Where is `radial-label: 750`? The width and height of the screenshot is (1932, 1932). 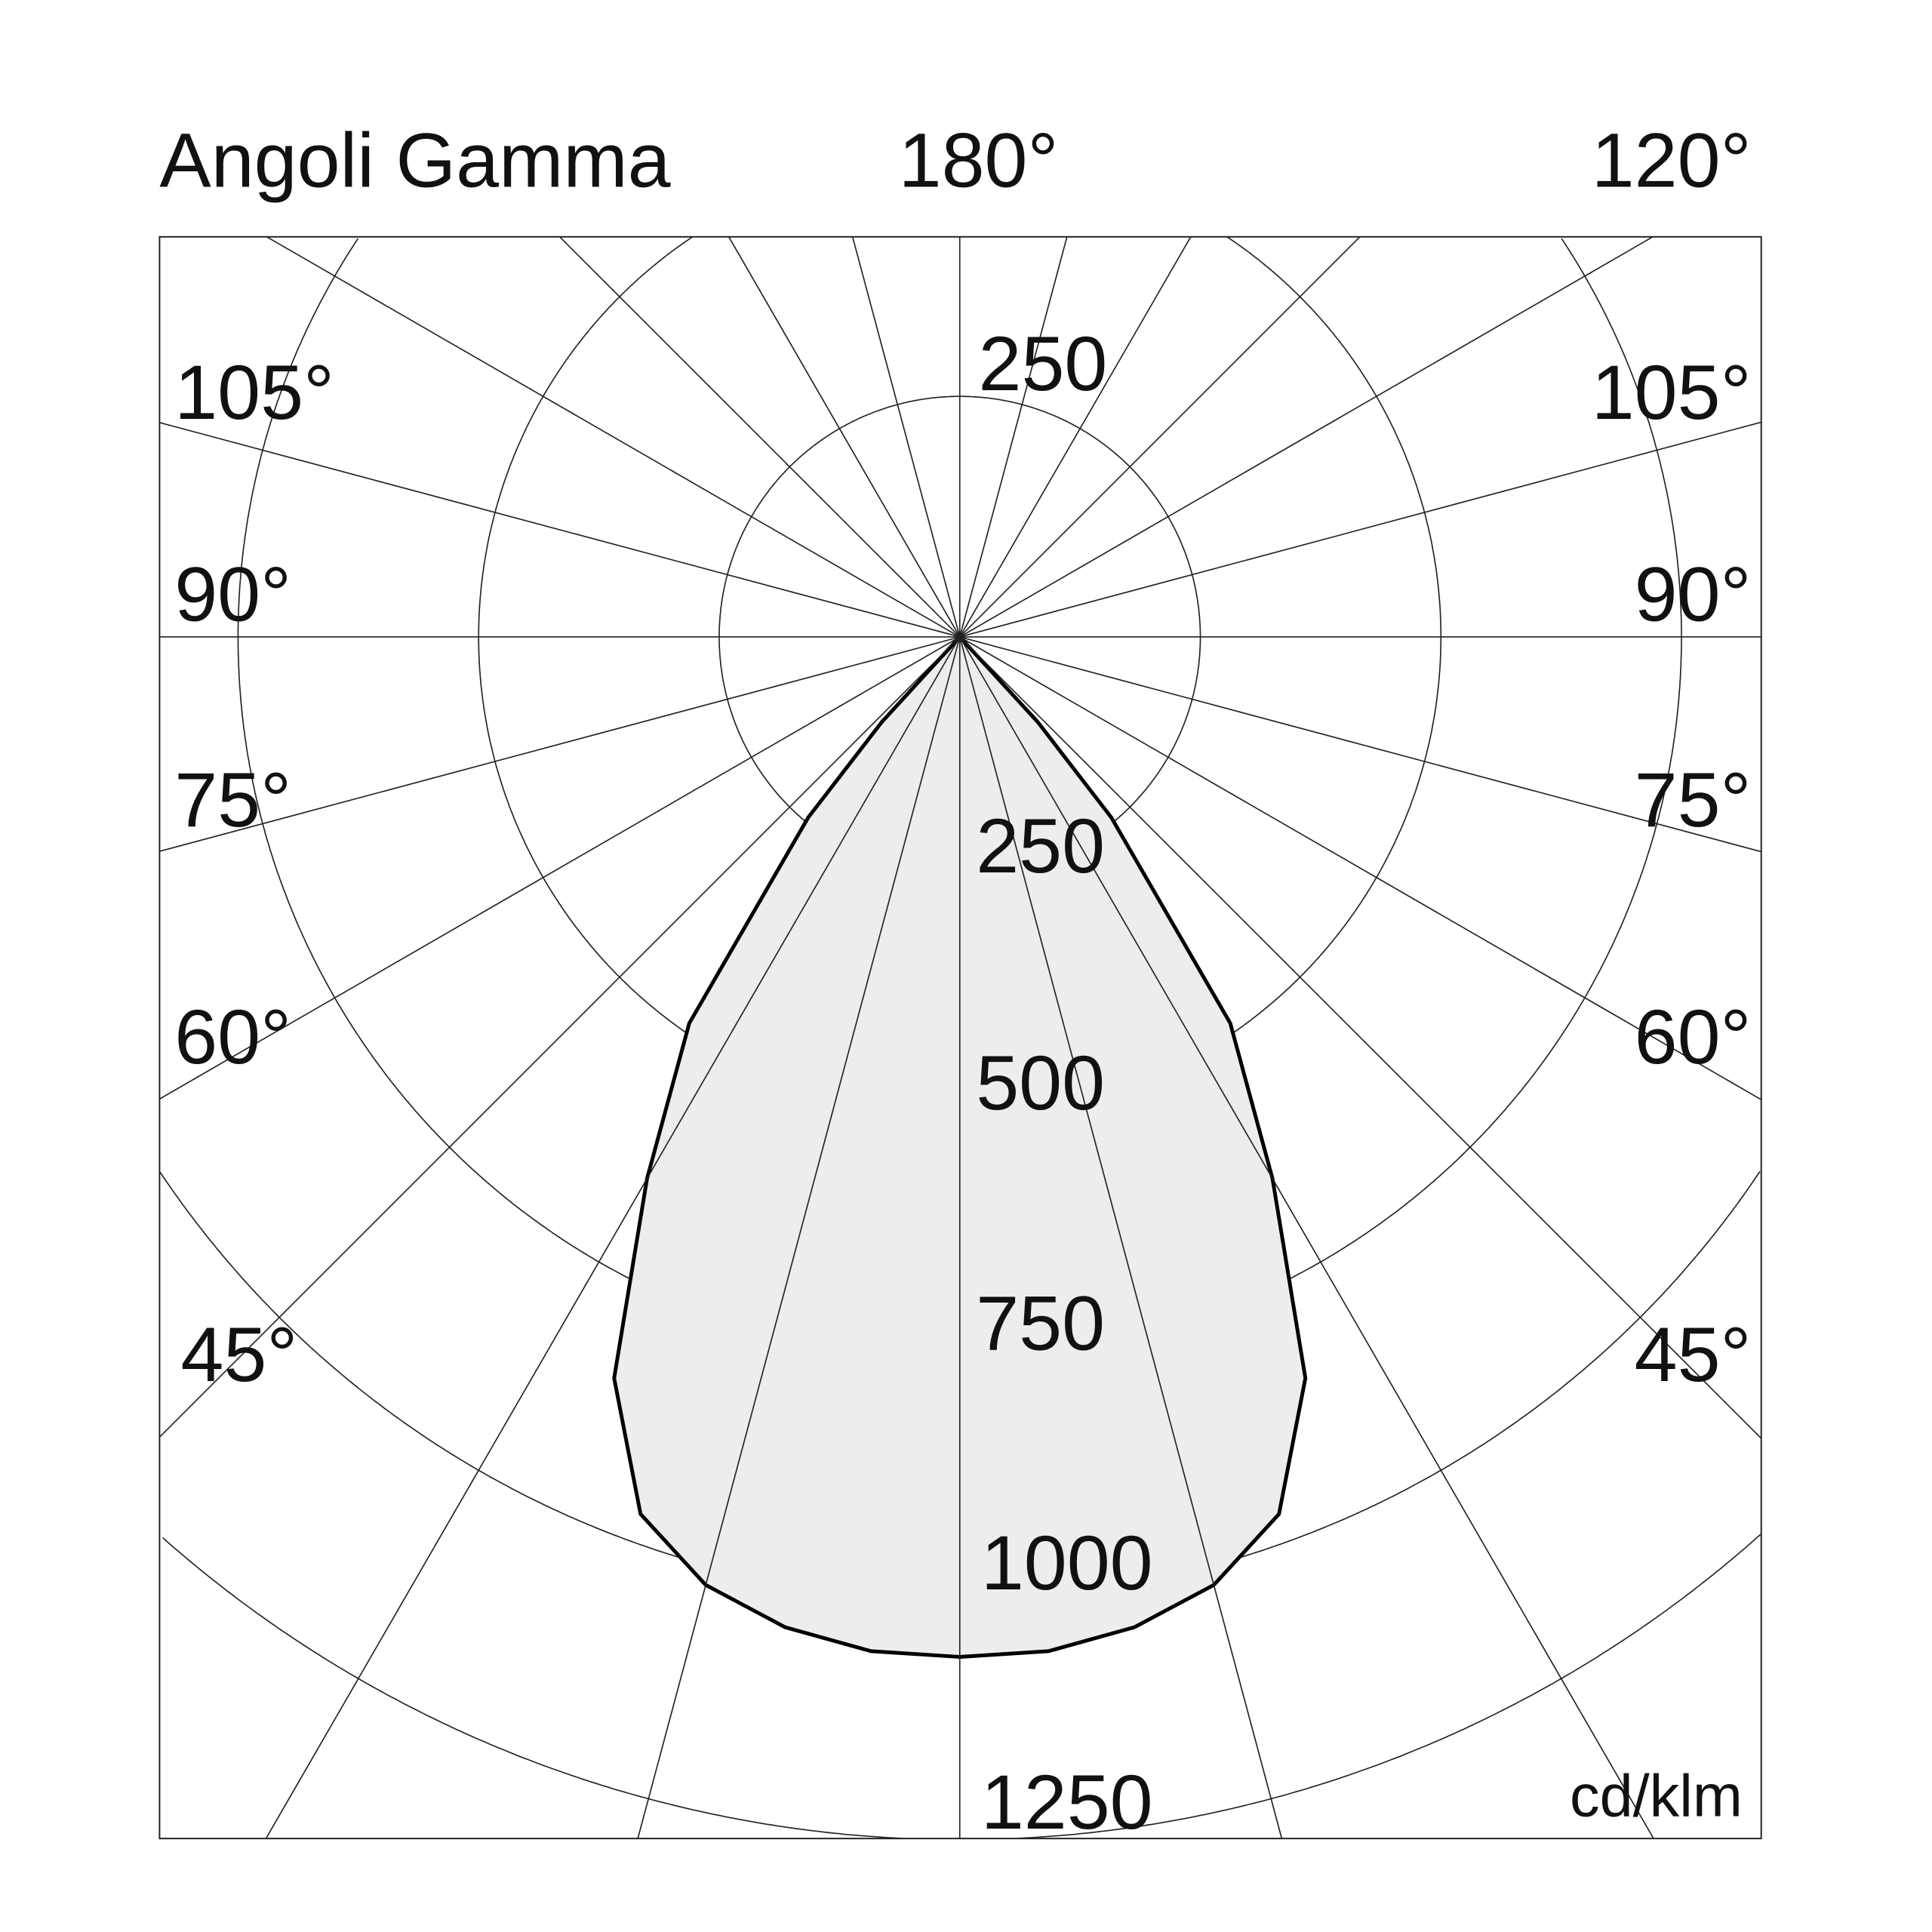 radial-label: 750 is located at coordinates (1040, 1323).